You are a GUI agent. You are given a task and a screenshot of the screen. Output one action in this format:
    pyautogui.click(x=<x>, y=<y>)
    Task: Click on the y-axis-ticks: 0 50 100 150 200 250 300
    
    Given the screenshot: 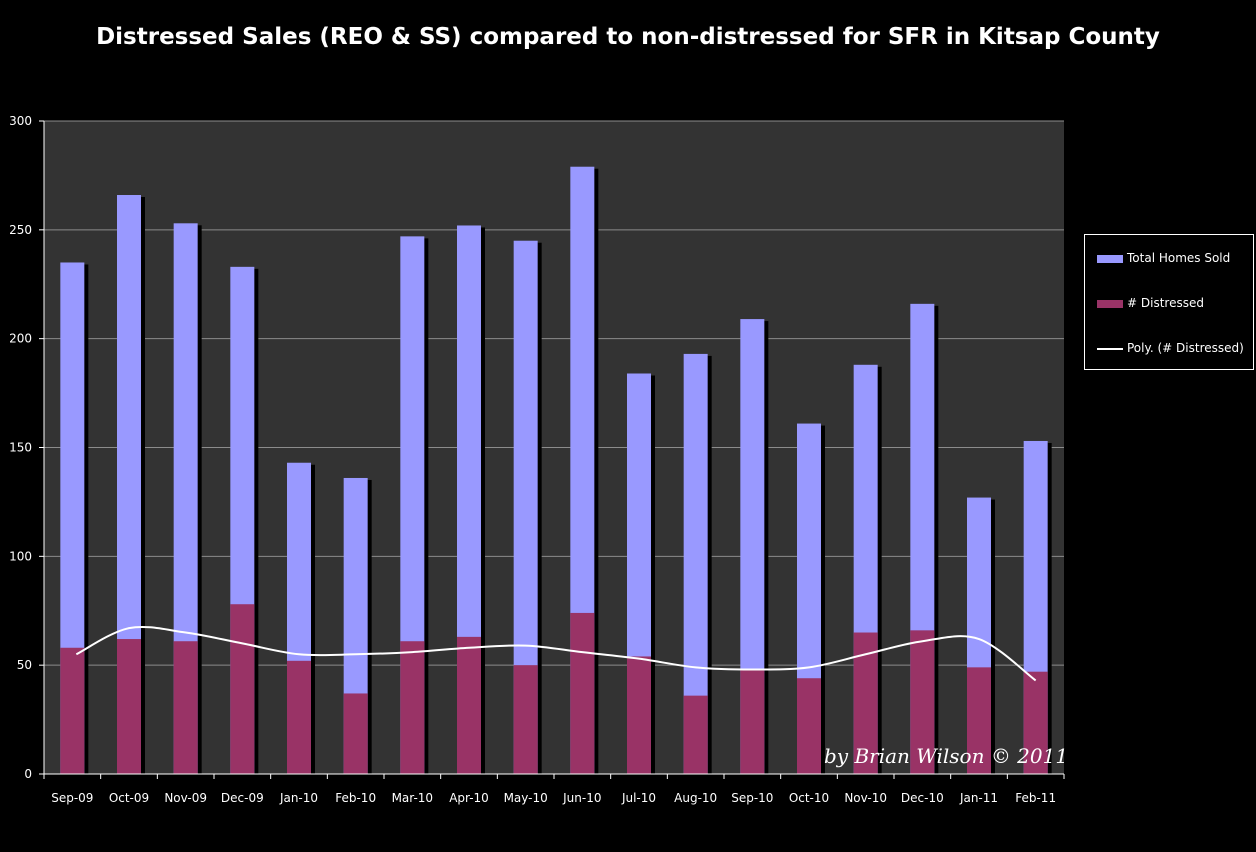 What is the action you would take?
    pyautogui.click(x=26, y=447)
    